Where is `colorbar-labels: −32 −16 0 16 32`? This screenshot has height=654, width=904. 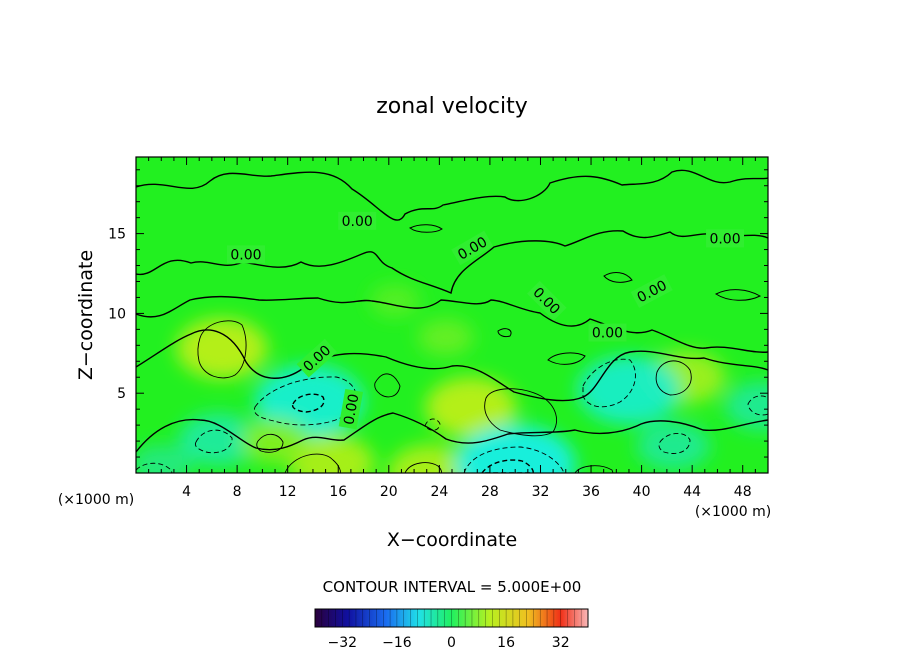
colorbar-labels: −32 −16 0 16 32 is located at coordinates (449, 643).